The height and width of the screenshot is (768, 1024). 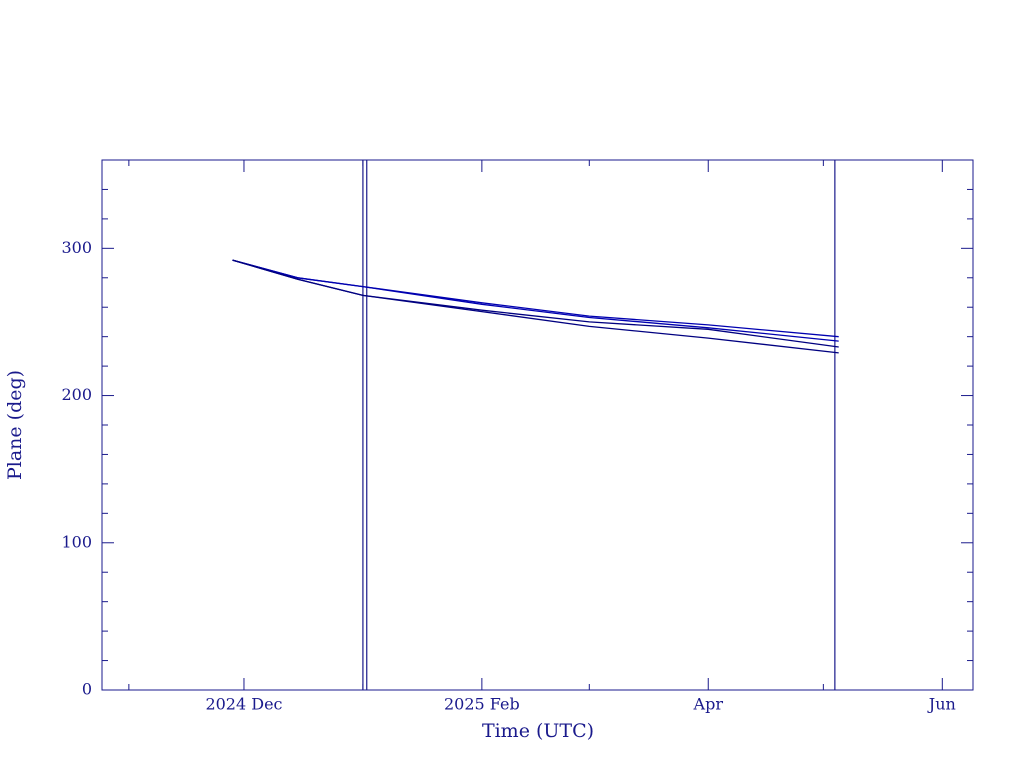 What do you see at coordinates (243, 704) in the screenshot?
I see `x-tick-label: 2024 Dec` at bounding box center [243, 704].